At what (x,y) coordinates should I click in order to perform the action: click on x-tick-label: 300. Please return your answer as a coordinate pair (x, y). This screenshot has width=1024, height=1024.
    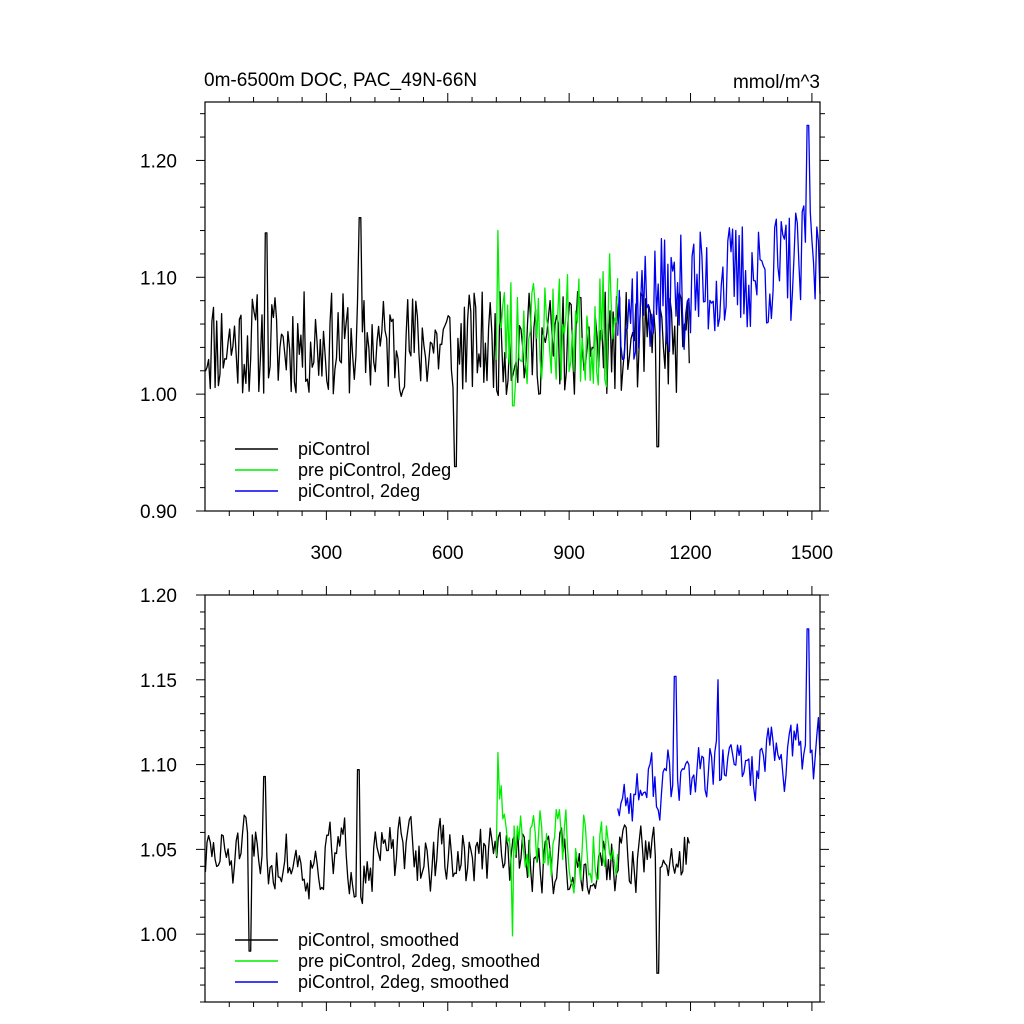
    Looking at the image, I should click on (327, 553).